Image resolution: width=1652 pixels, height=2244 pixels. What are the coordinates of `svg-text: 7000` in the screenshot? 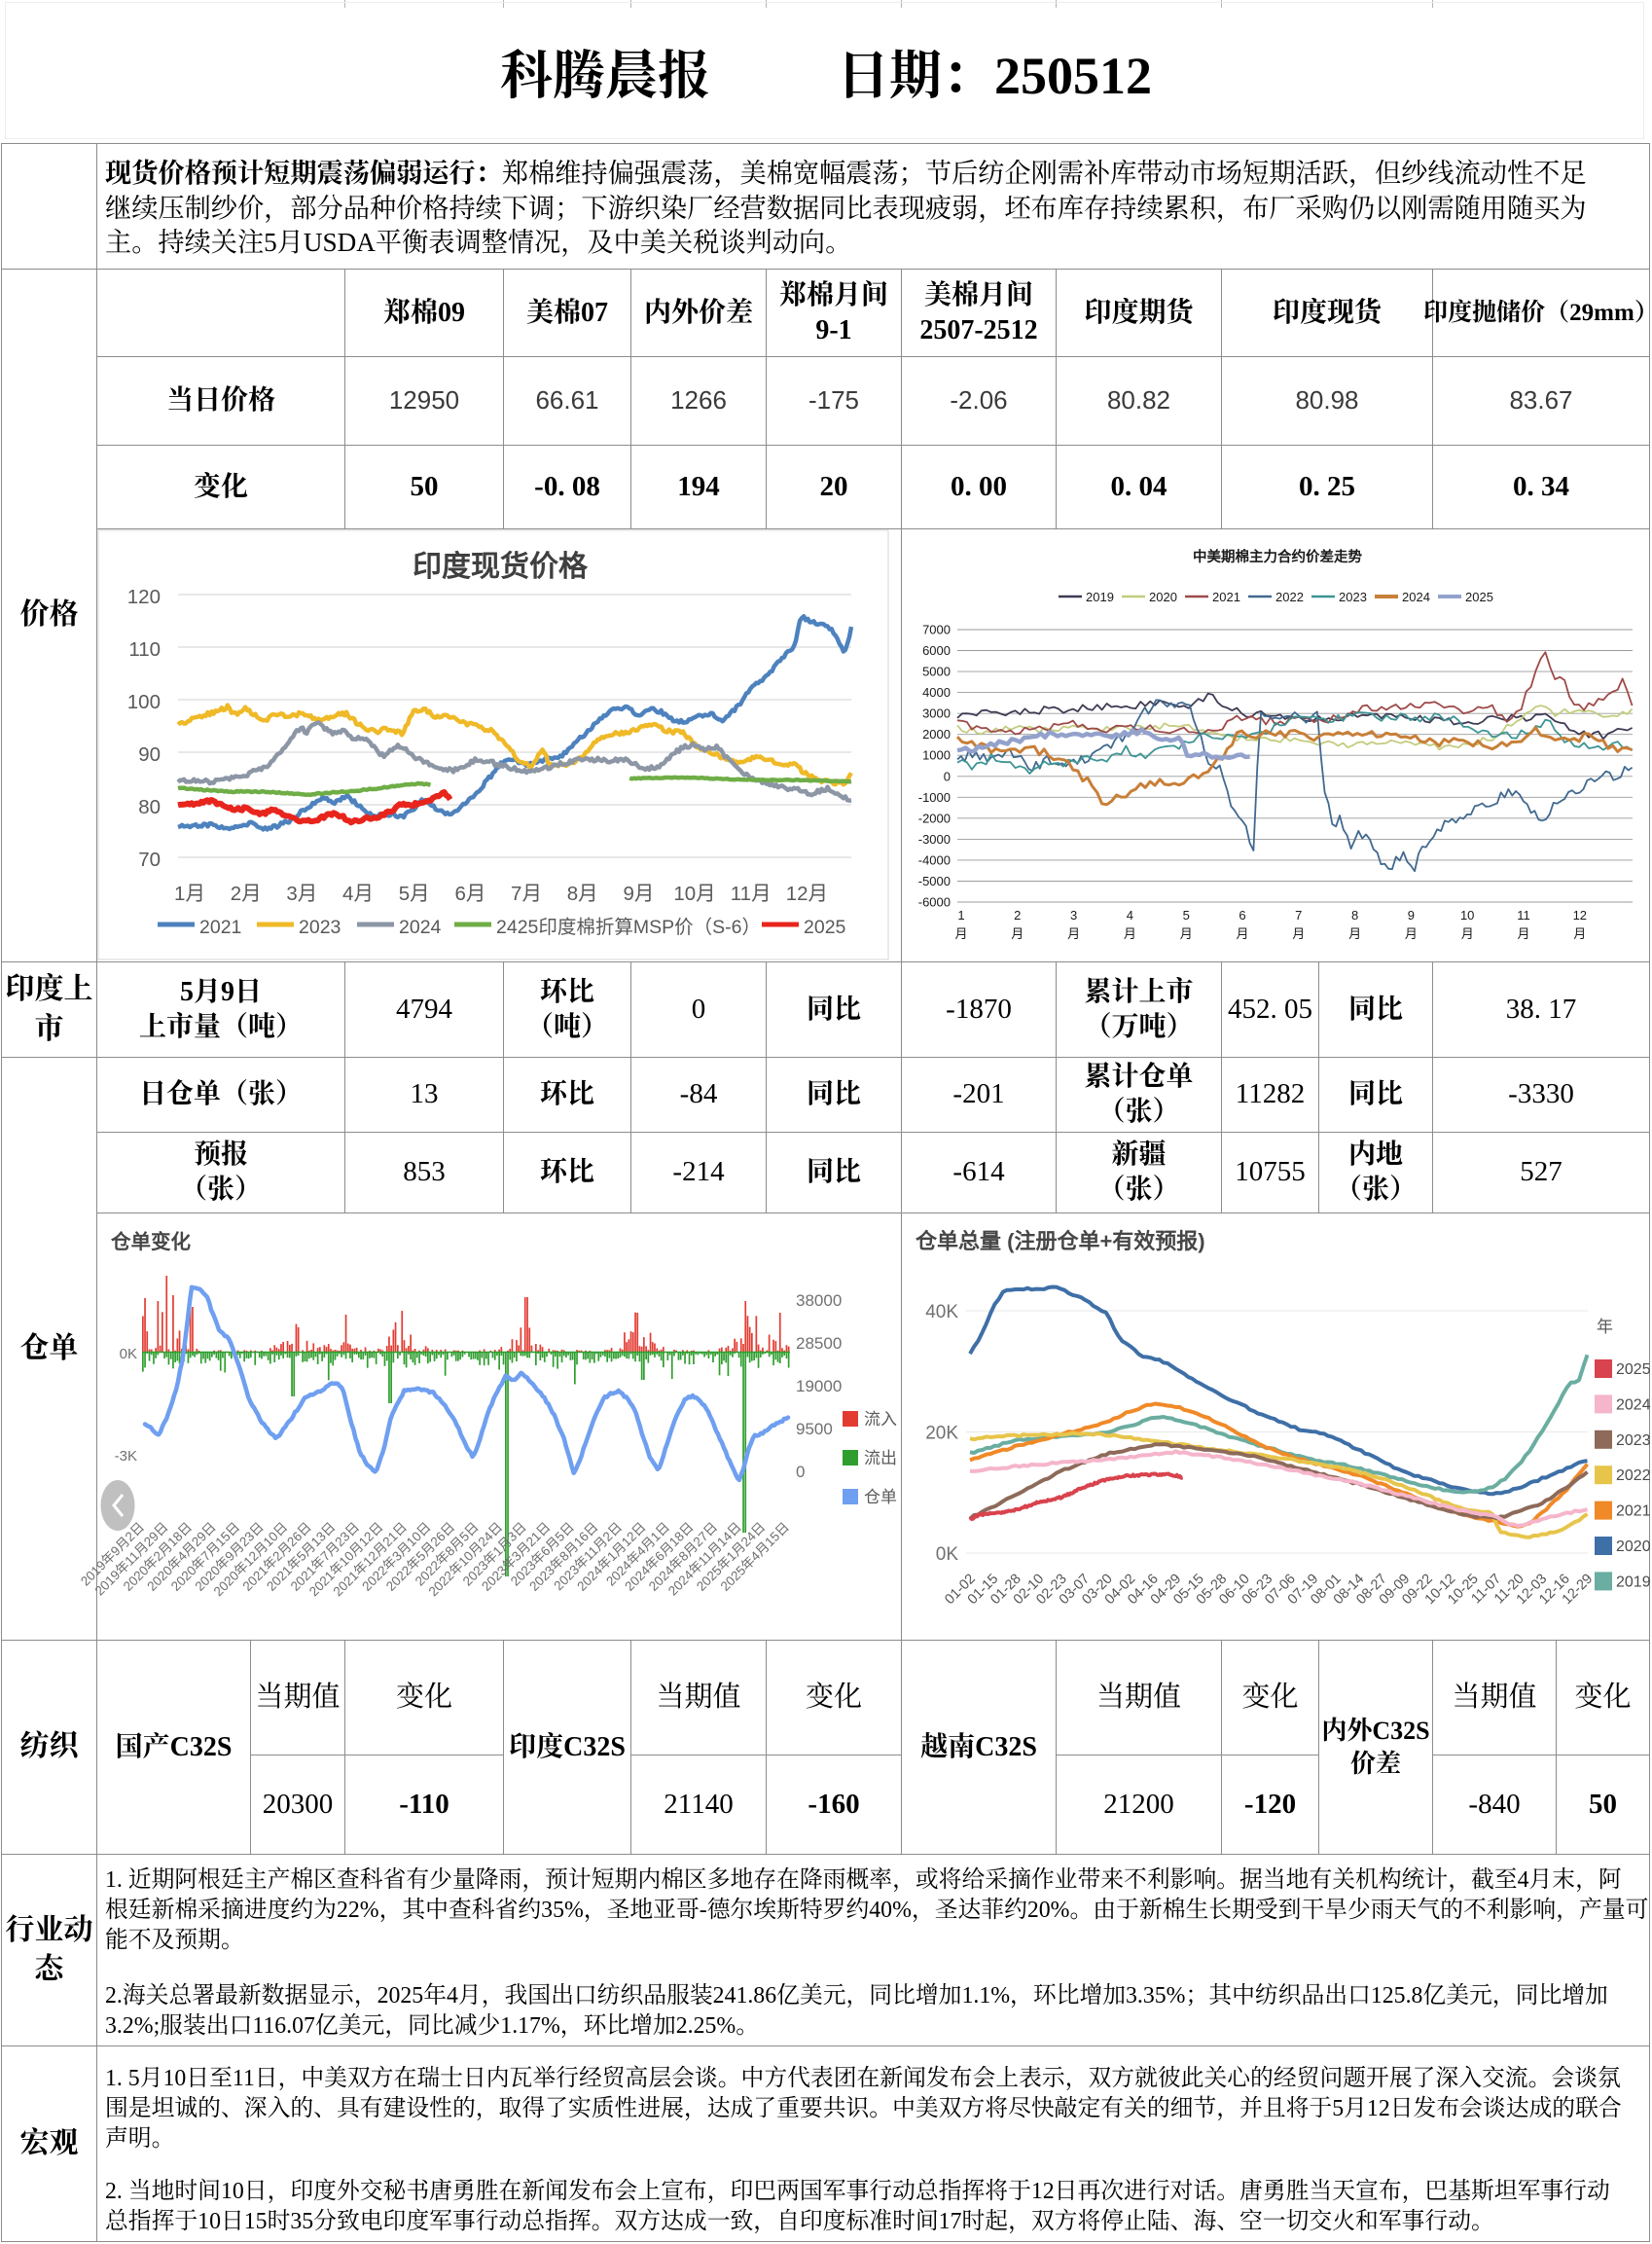 It's located at (936, 630).